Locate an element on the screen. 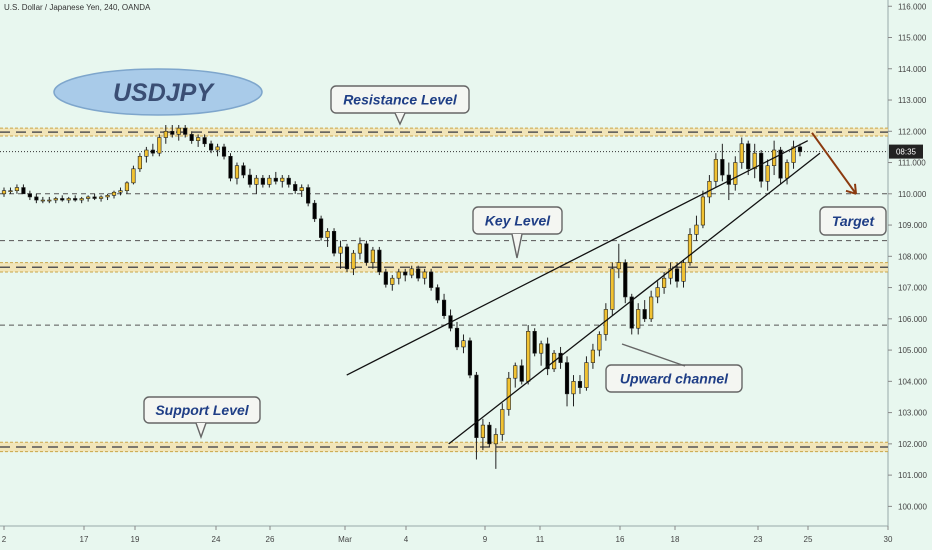 The image size is (932, 550). current-price-label: 08:35 is located at coordinates (906, 152).